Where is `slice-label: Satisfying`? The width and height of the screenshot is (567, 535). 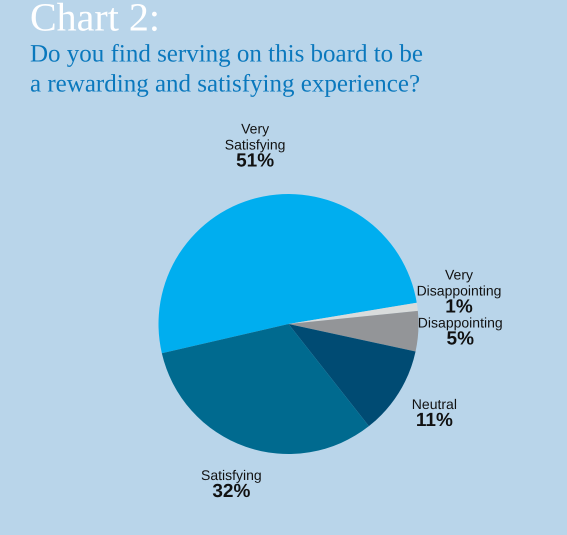
slice-label: Satisfying is located at coordinates (231, 475).